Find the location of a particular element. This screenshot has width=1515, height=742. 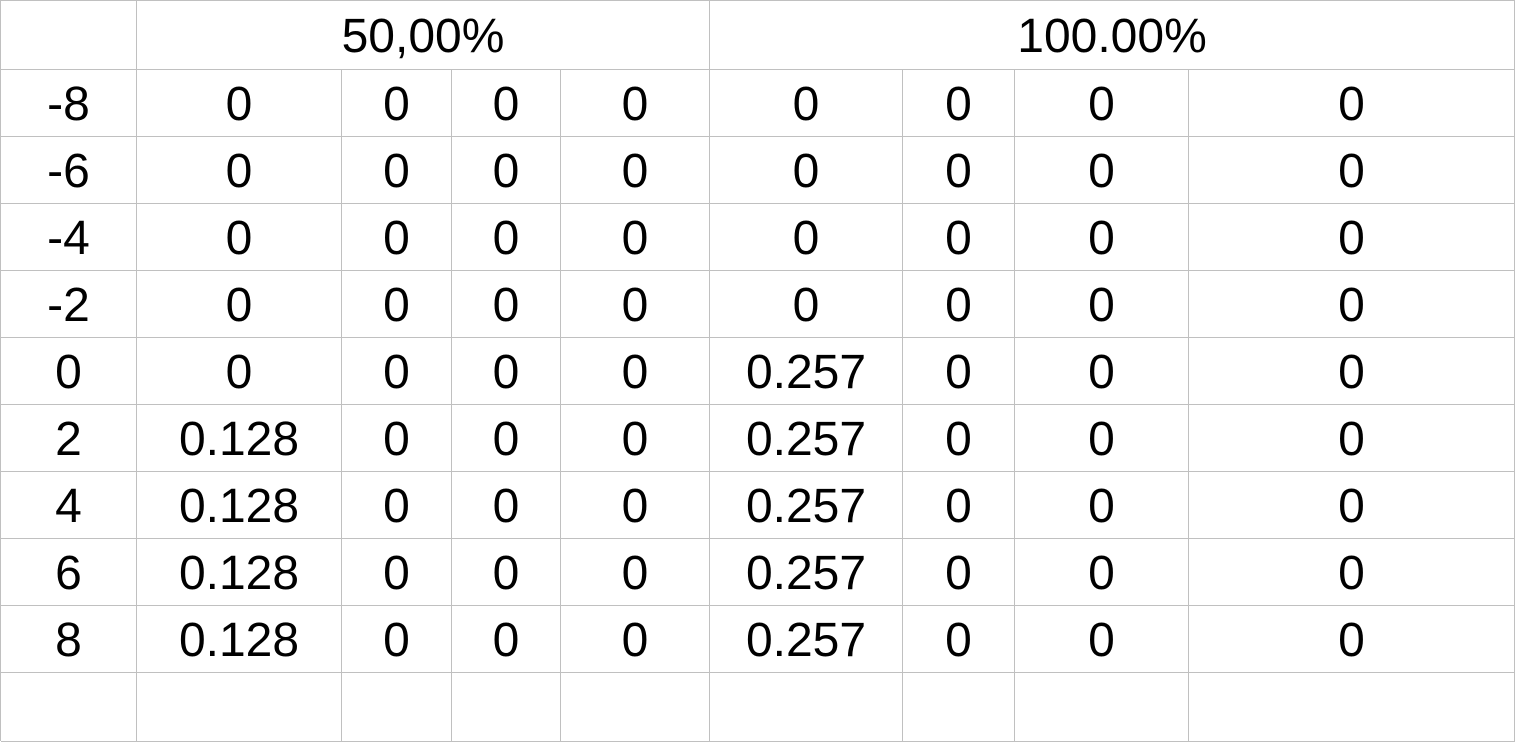

header-group-cell-value: 100.00% is located at coordinates (1112, 36).